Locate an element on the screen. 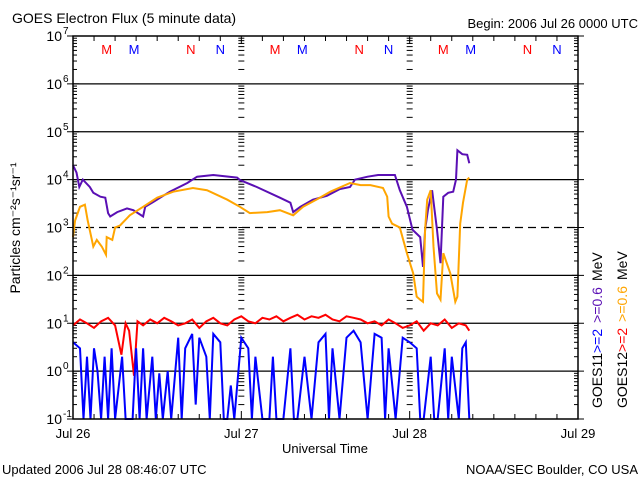 The height and width of the screenshot is (480, 640). legend-goes11: GOES11>=2 >=0.6 MeV is located at coordinates (597, 330).